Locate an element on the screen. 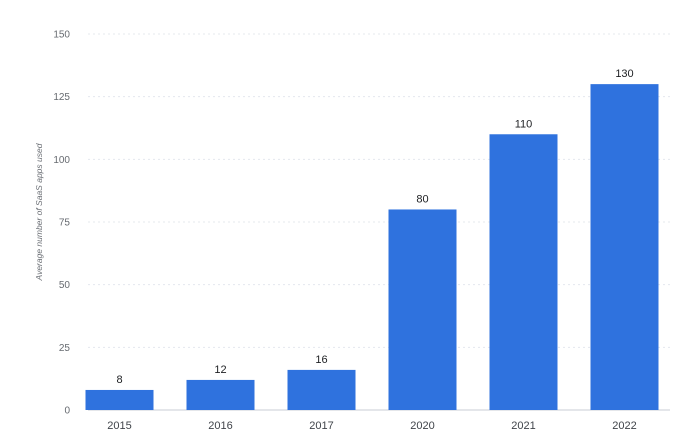  data-label-2021: 110 is located at coordinates (524, 124).